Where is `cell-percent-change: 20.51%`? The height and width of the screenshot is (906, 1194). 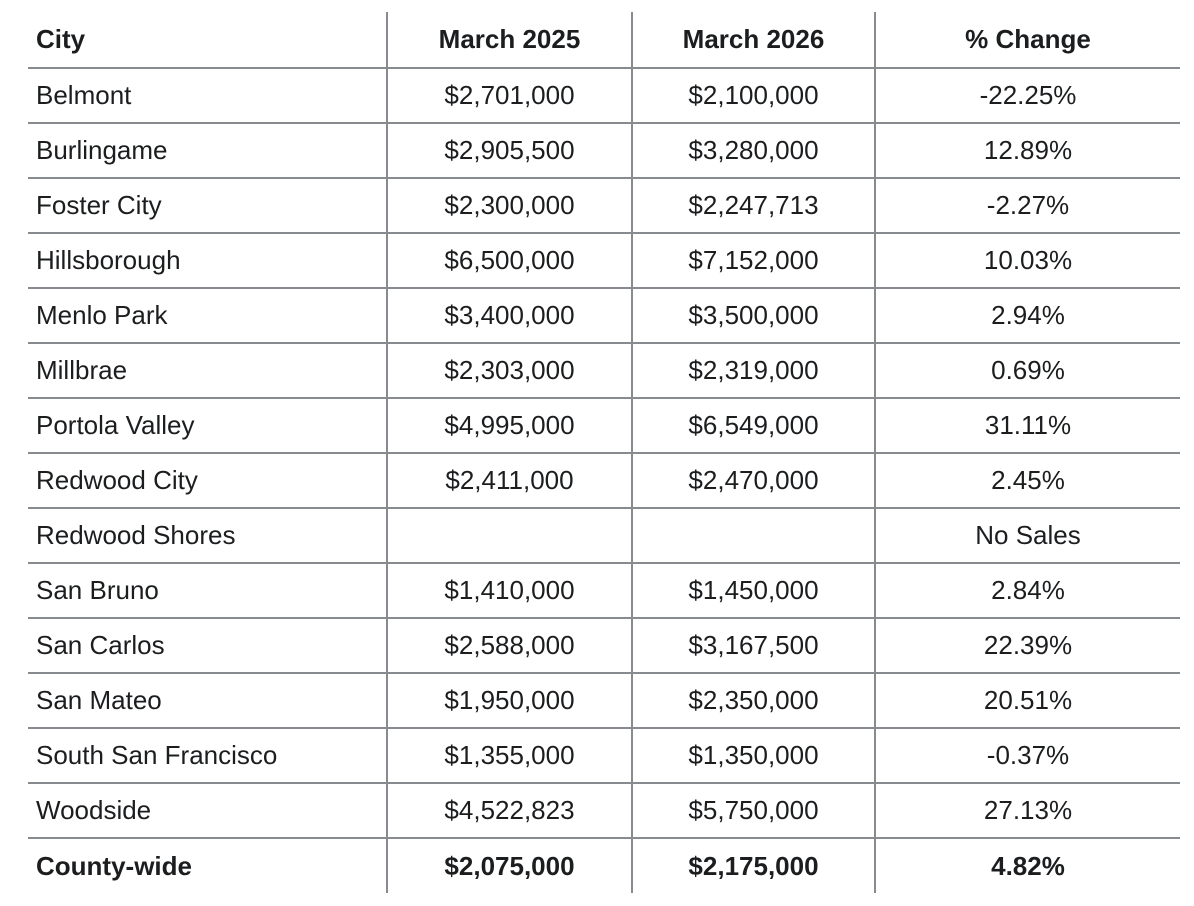 cell-percent-change: 20.51% is located at coordinates (1027, 701).